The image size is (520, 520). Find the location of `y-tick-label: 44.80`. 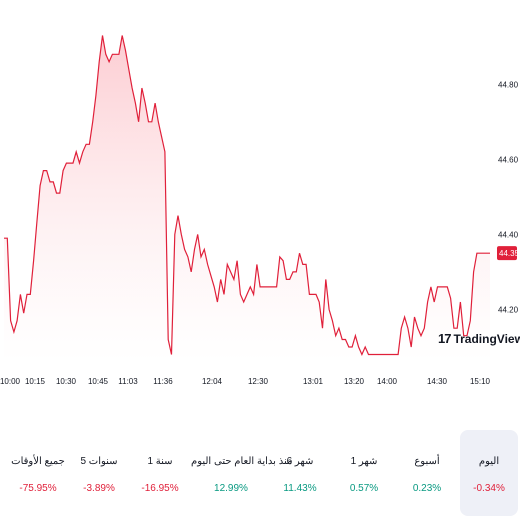

y-tick-label: 44.80 is located at coordinates (508, 84).